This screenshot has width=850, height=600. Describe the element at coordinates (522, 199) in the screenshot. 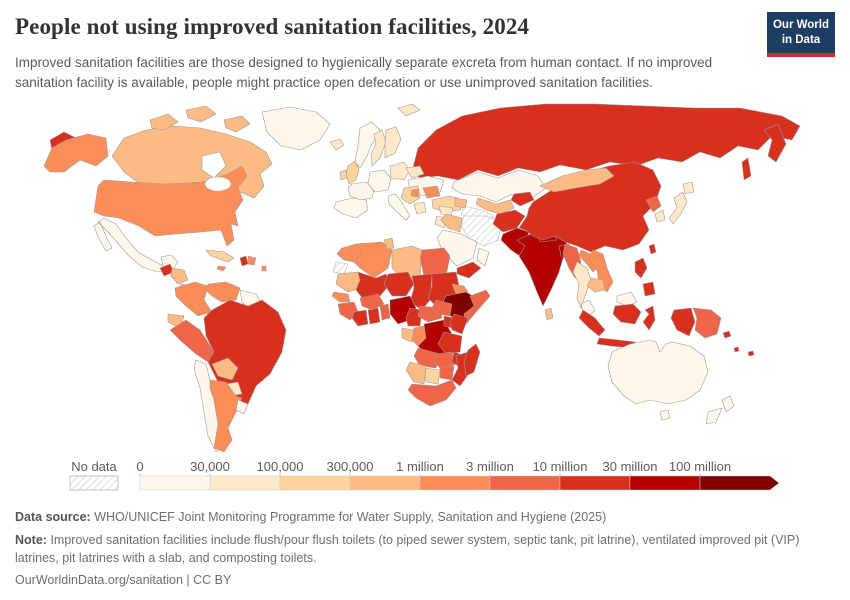

I see `region-kyrgyz_tajik: Kyrgyzstan & Tajikistan` at that location.